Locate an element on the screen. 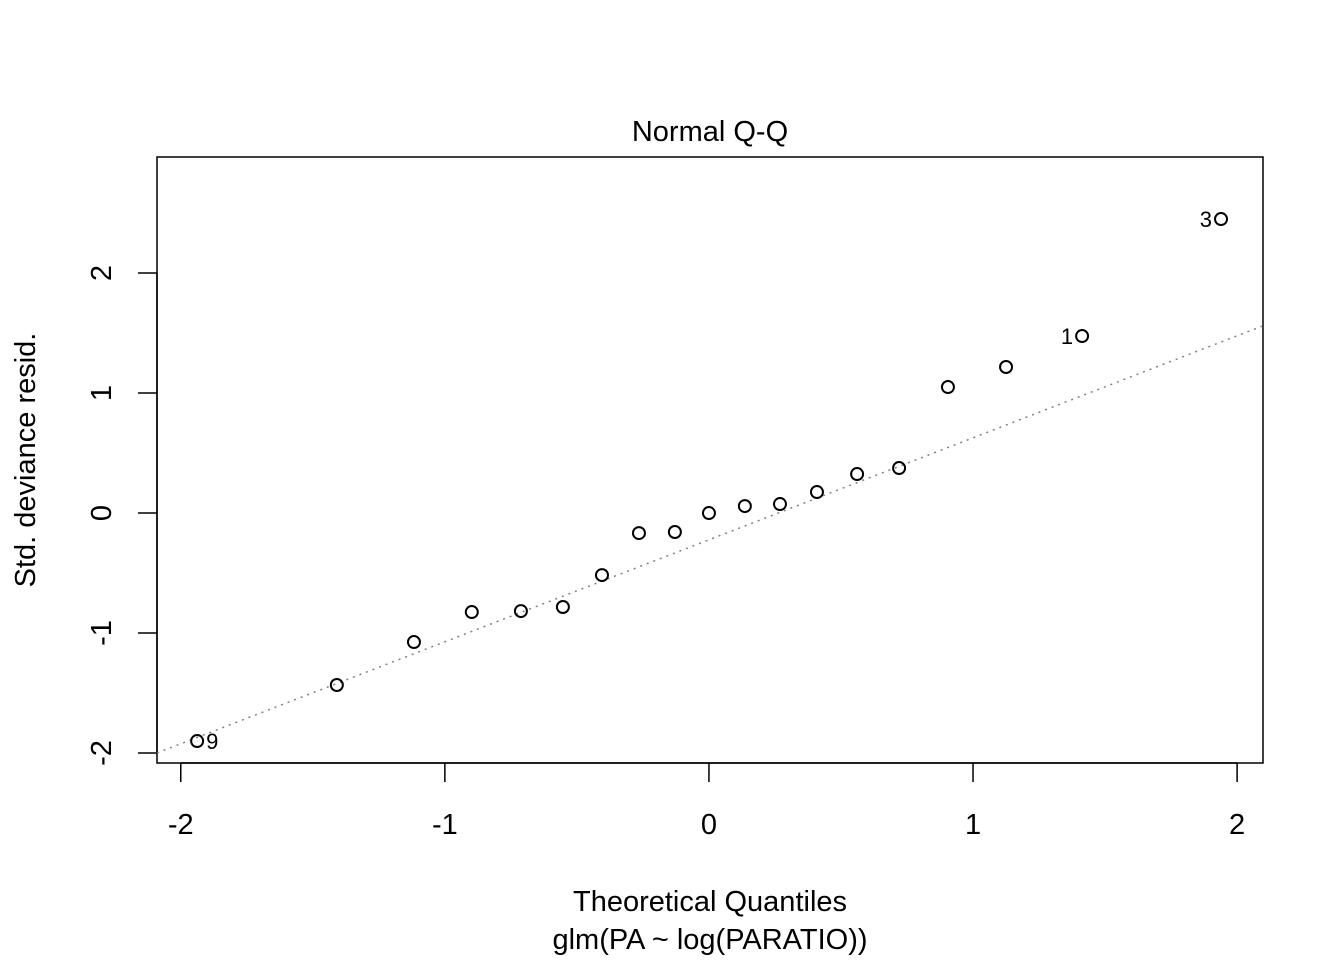 This screenshot has height=965, width=1344. point-label: 9 is located at coordinates (212, 741).